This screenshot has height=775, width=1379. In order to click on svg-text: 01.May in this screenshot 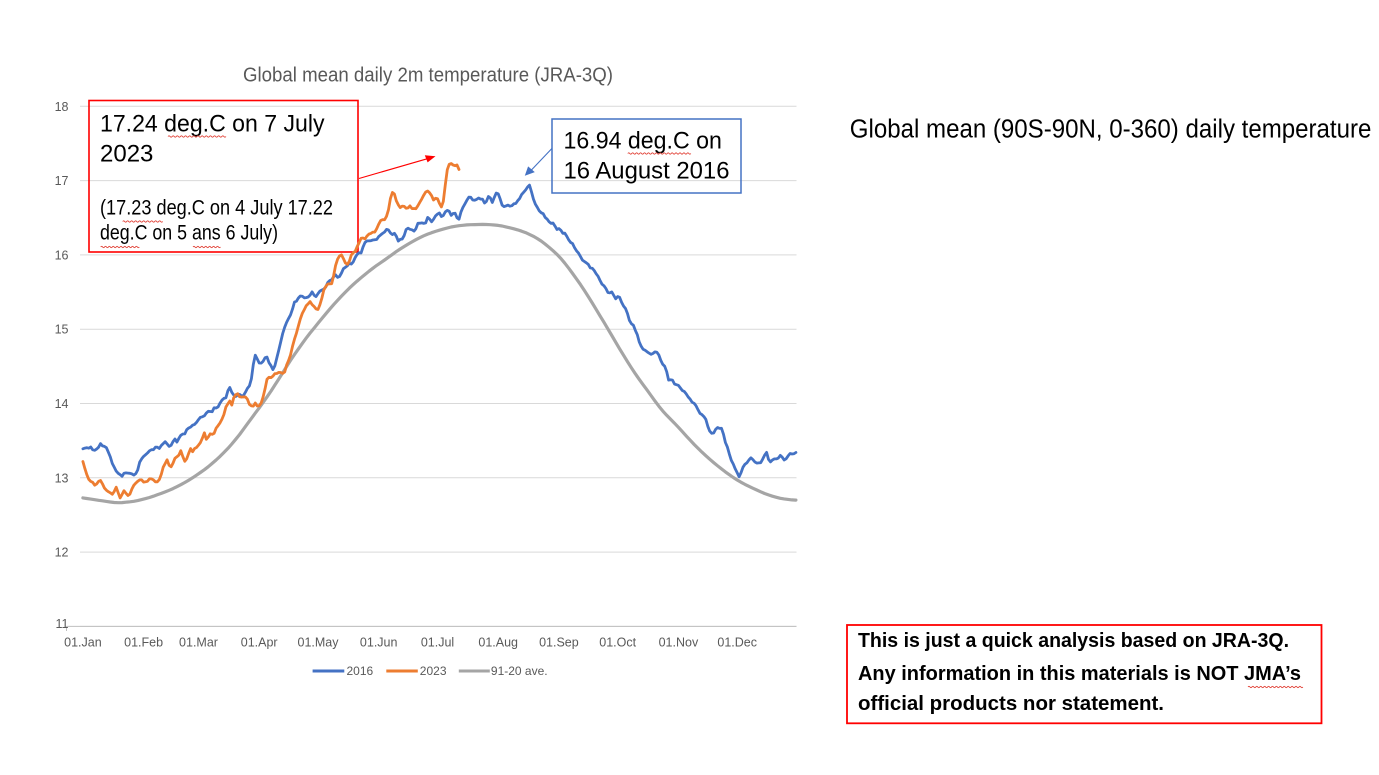, I will do `click(319, 643)`.